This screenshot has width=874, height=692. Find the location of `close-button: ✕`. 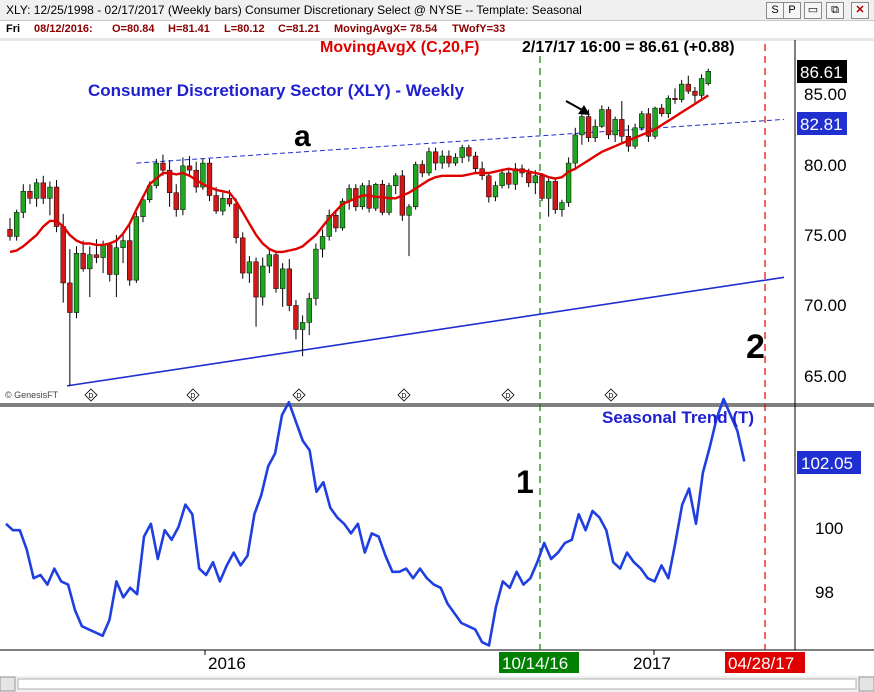

close-button: ✕ is located at coordinates (860, 10).